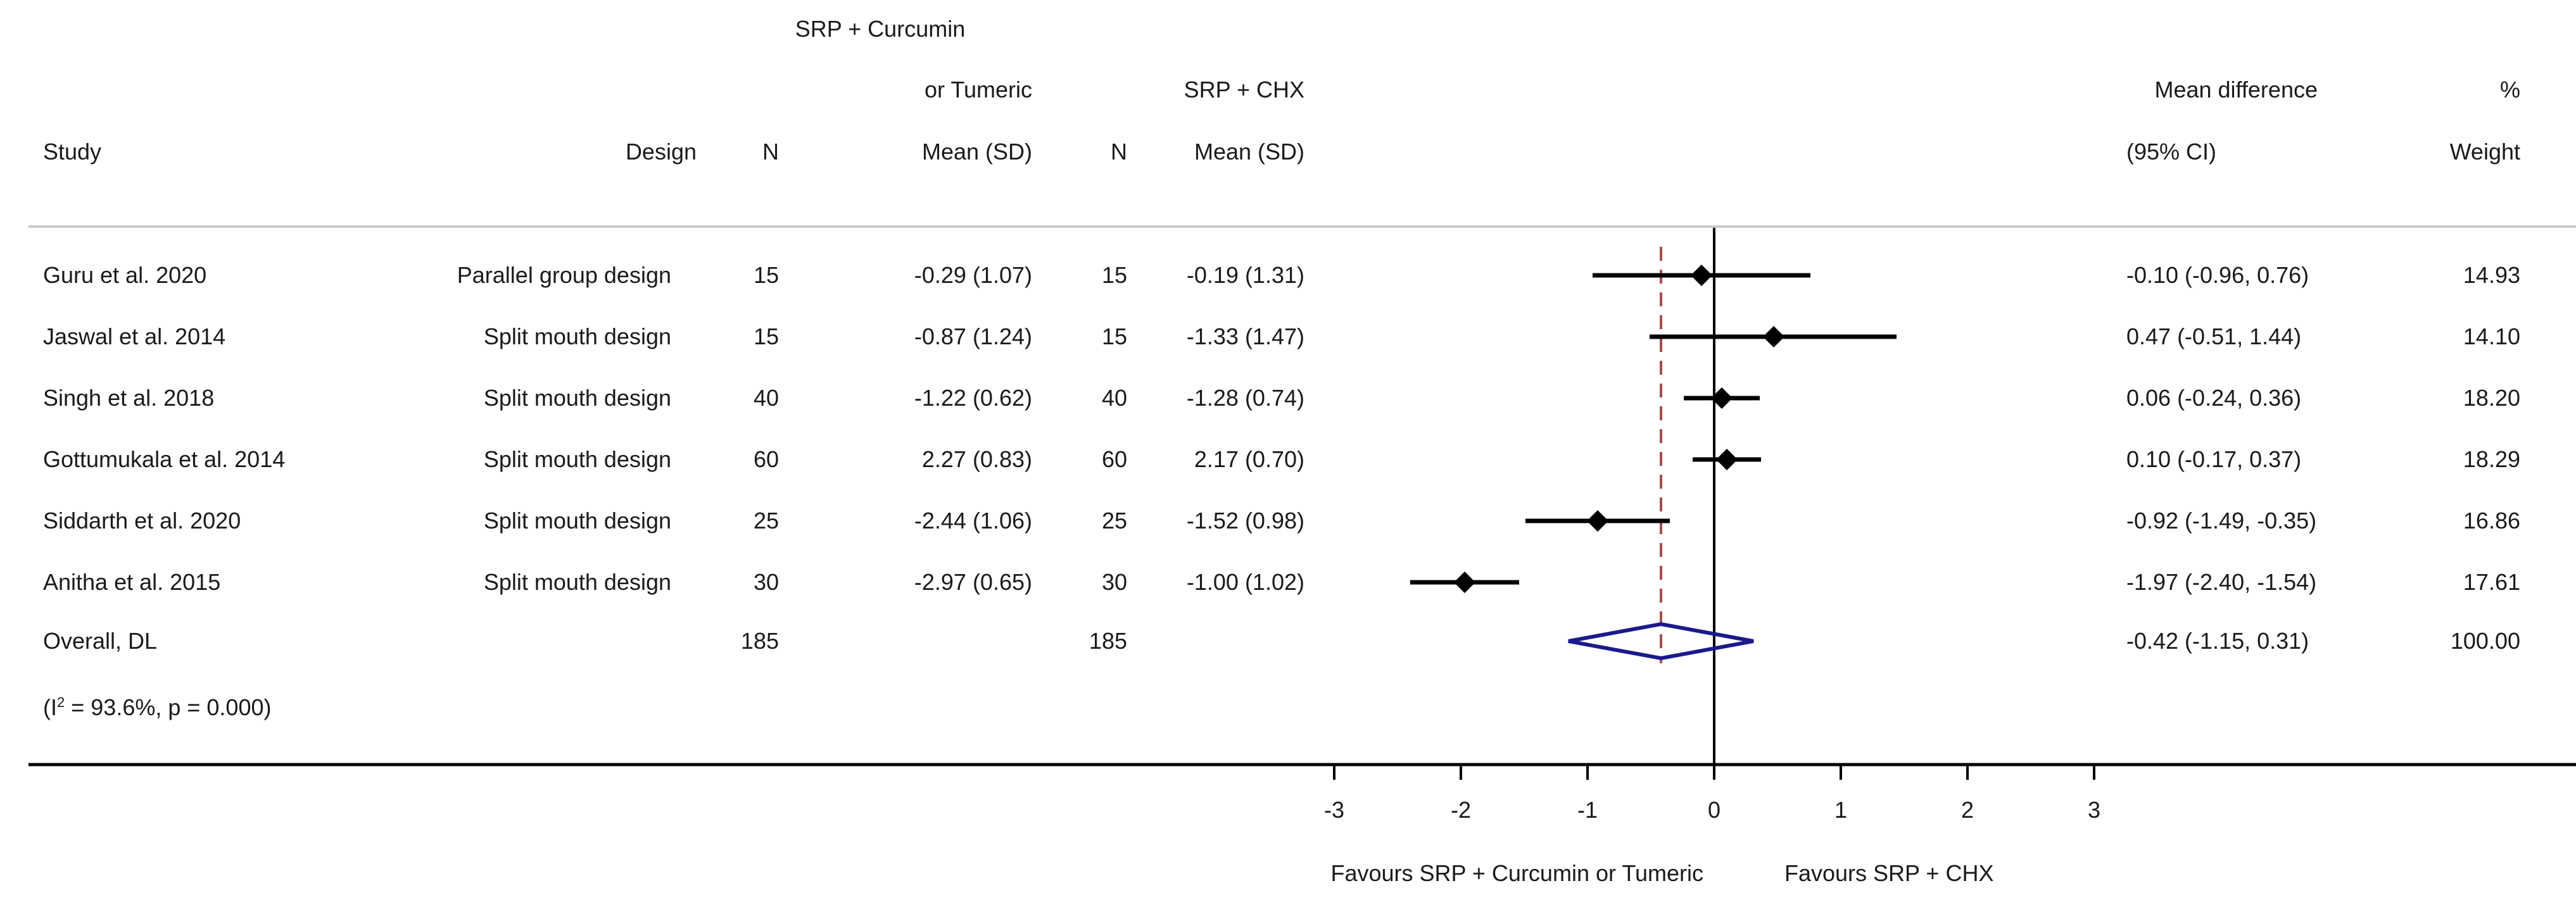 The height and width of the screenshot is (907, 2576). What do you see at coordinates (2094, 810) in the screenshot?
I see `x-tick-label: 3` at bounding box center [2094, 810].